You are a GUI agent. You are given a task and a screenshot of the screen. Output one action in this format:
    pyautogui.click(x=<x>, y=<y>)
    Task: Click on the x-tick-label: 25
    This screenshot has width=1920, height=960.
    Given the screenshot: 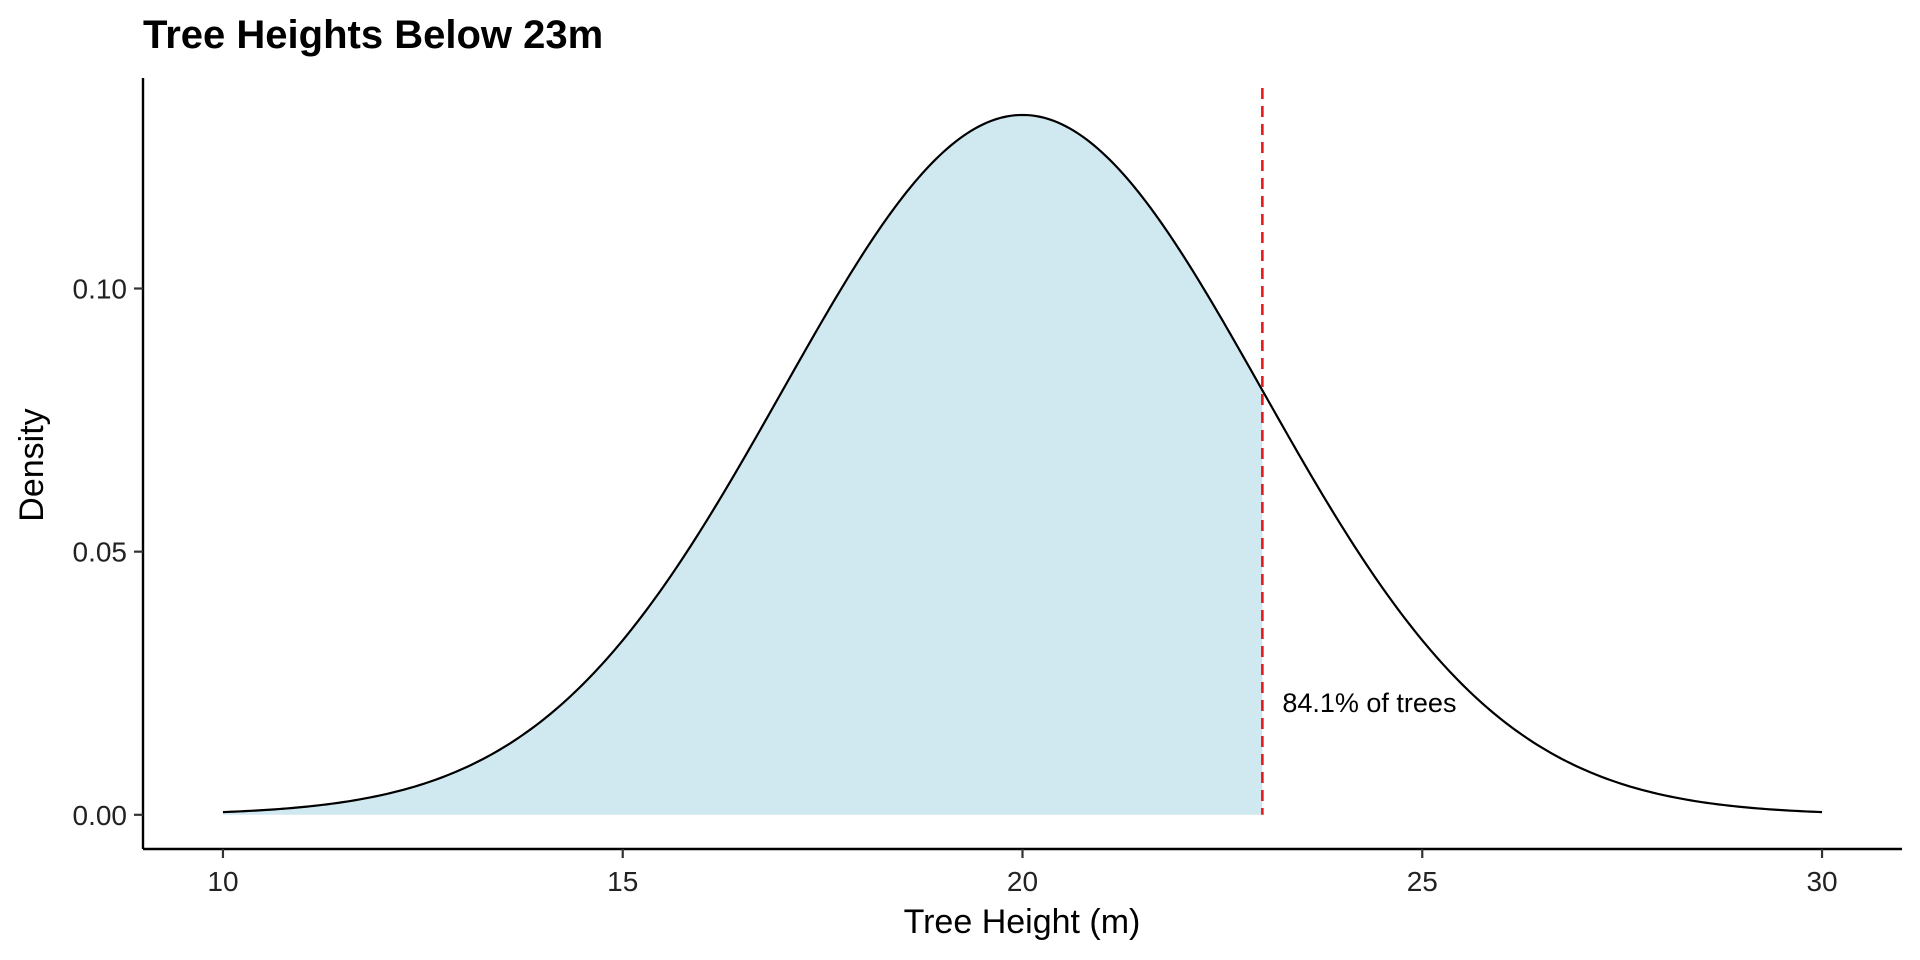 What is the action you would take?
    pyautogui.click(x=1422, y=881)
    